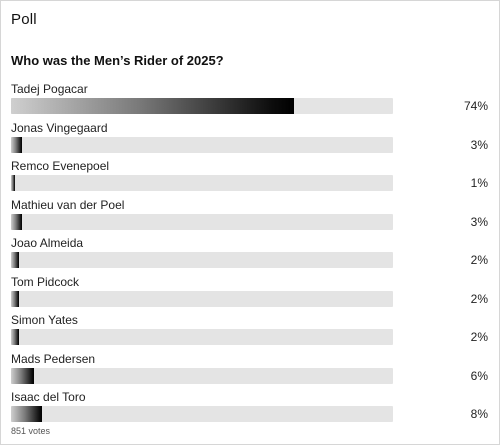 Image resolution: width=500 pixels, height=445 pixels. Describe the element at coordinates (31, 431) in the screenshot. I see `vote-count: 851 votes` at that location.